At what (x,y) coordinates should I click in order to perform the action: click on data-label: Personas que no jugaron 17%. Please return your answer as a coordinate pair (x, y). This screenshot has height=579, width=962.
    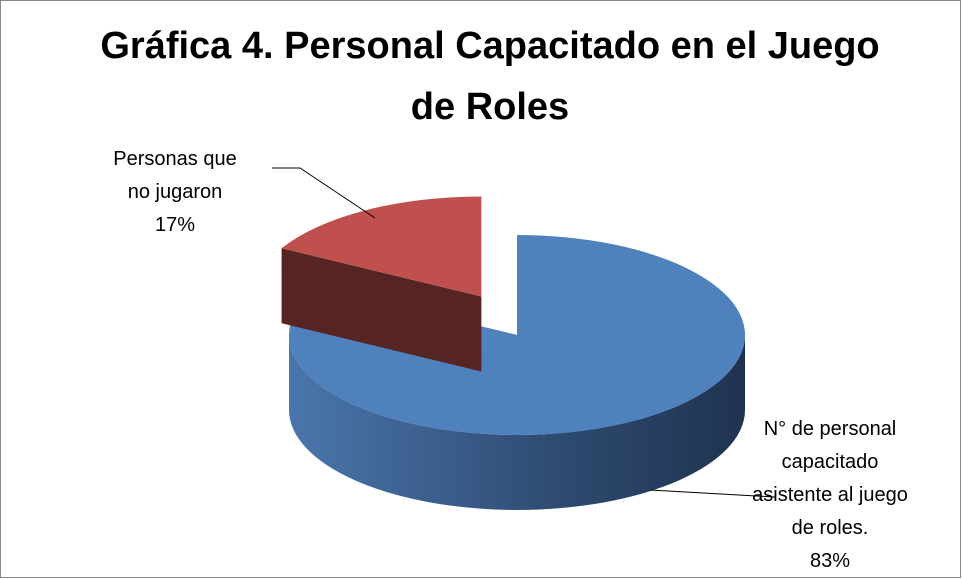
    Looking at the image, I should click on (175, 192).